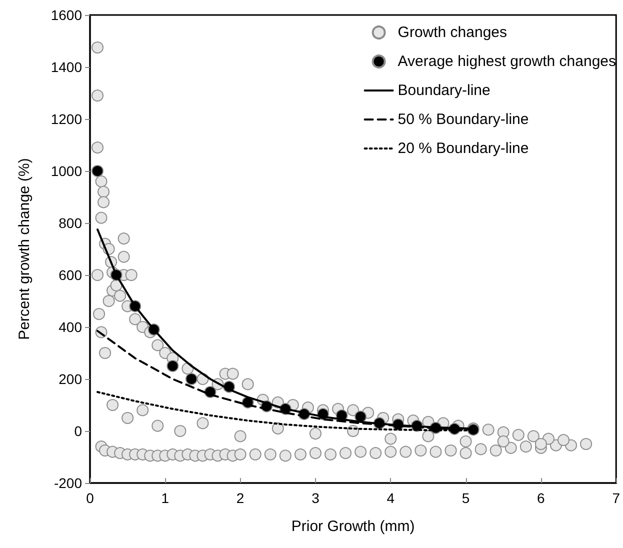  I want to click on x-tick-label: 2, so click(240, 498).